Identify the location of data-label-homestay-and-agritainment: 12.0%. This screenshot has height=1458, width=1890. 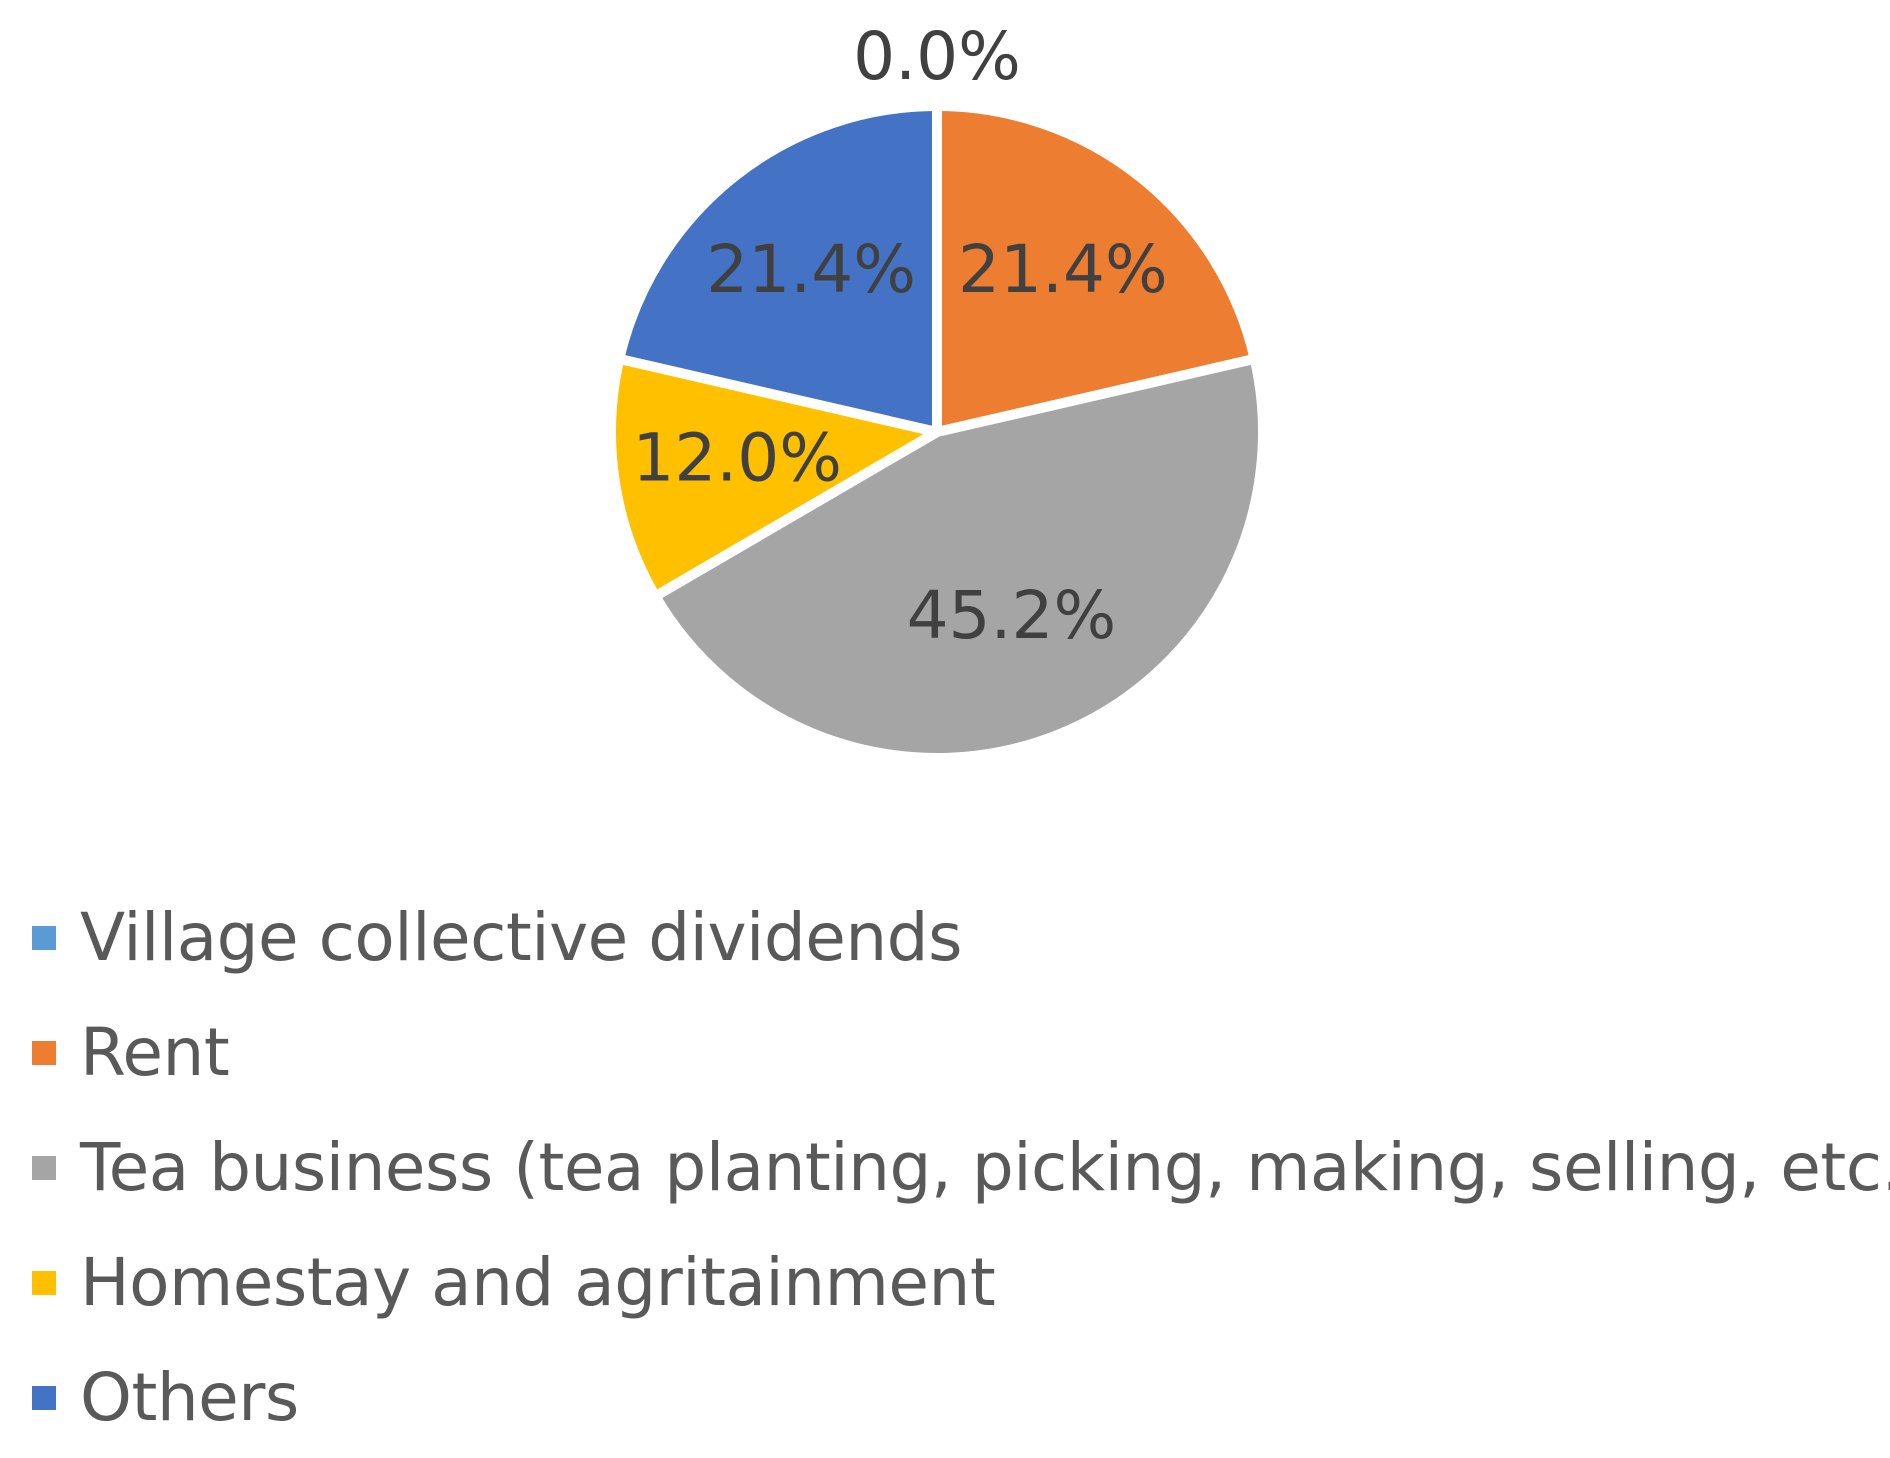
(737, 457).